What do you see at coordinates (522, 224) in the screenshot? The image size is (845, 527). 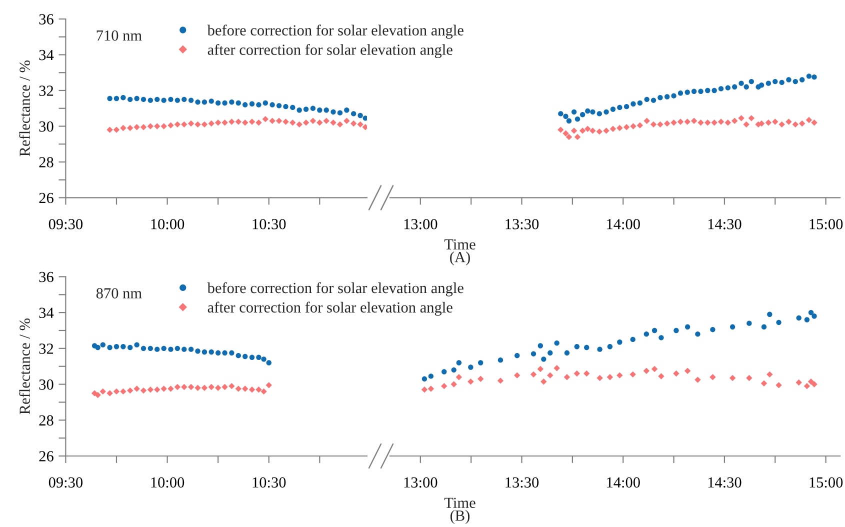 I see `x-tick-label: 13:30` at bounding box center [522, 224].